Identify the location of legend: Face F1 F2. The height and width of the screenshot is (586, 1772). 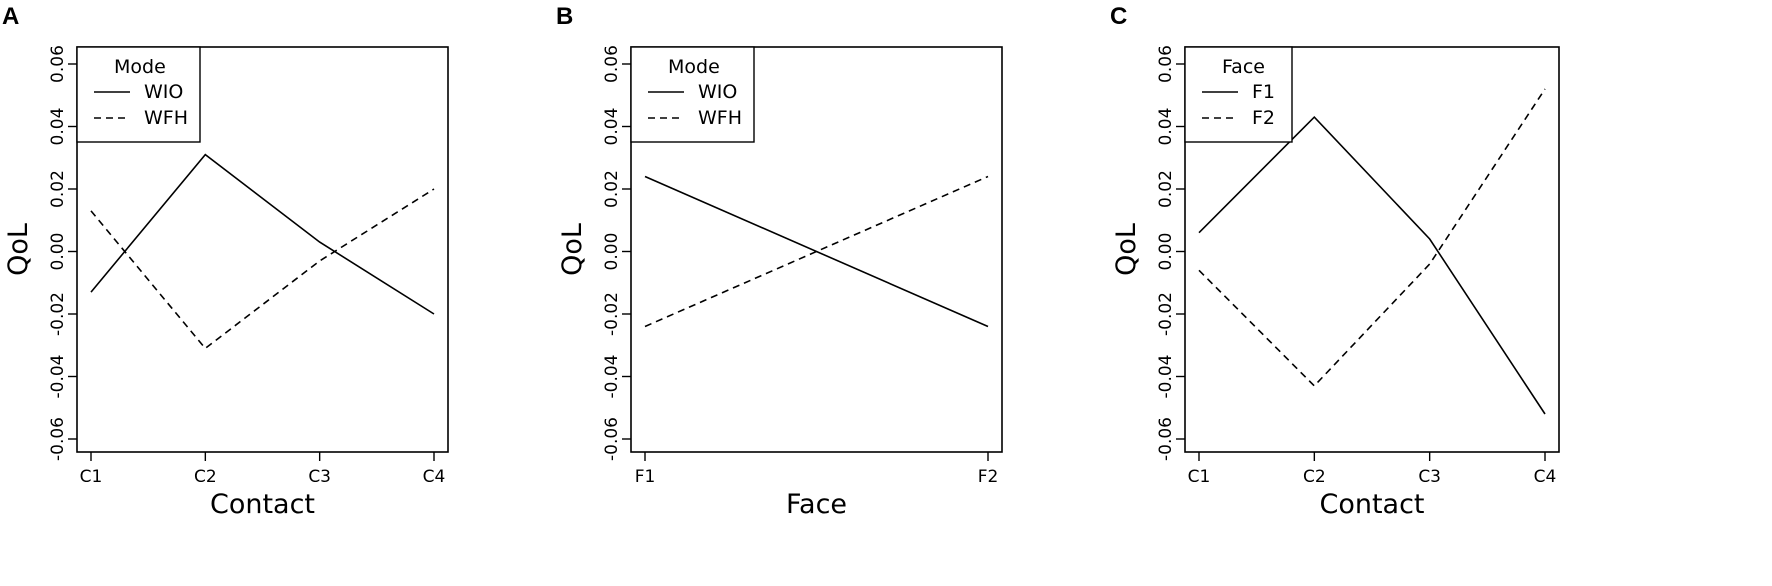
(1238, 94).